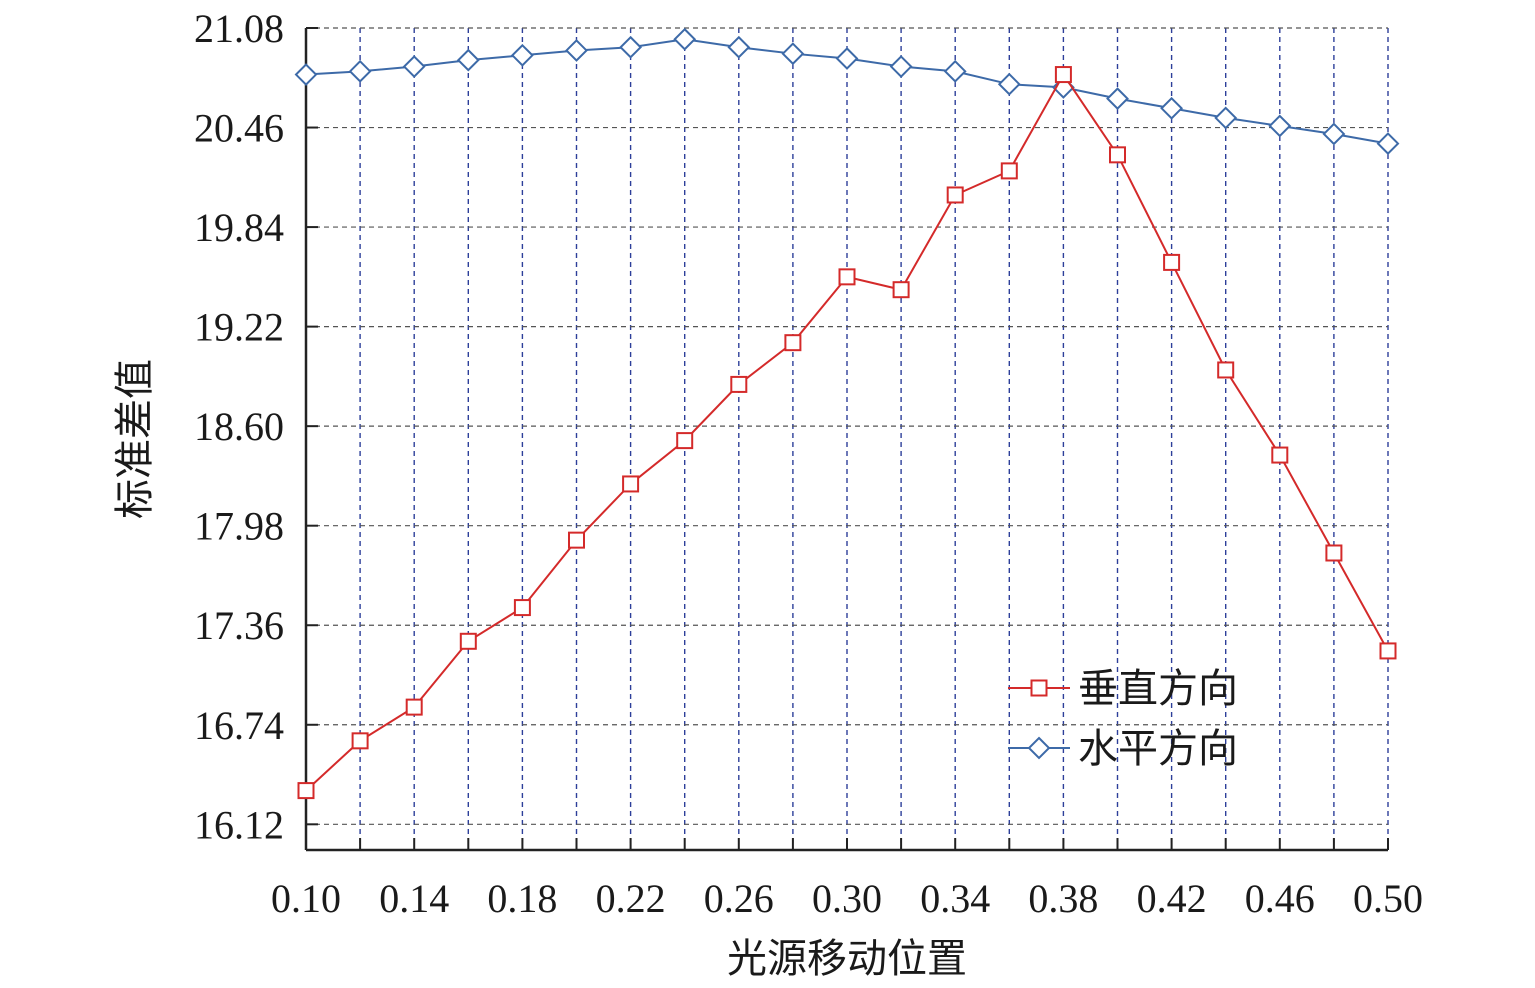 This screenshot has height=988, width=1535. What do you see at coordinates (1280, 898) in the screenshot?
I see `x-tick-label: 0.46` at bounding box center [1280, 898].